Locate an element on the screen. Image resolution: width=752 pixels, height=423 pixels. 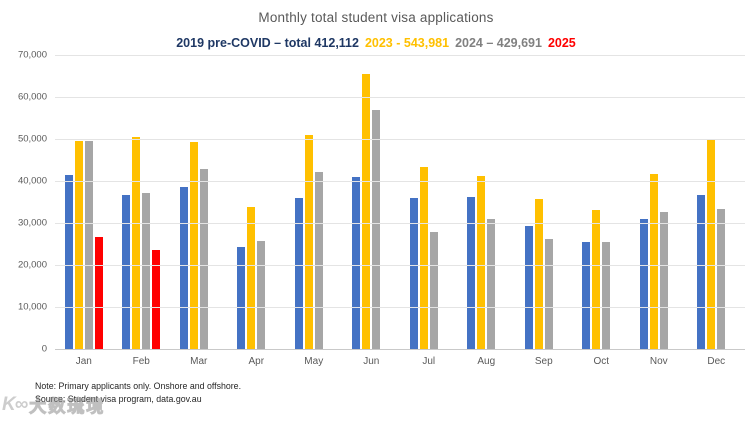
x-axis-label-dec: Dec is located at coordinates (716, 361).